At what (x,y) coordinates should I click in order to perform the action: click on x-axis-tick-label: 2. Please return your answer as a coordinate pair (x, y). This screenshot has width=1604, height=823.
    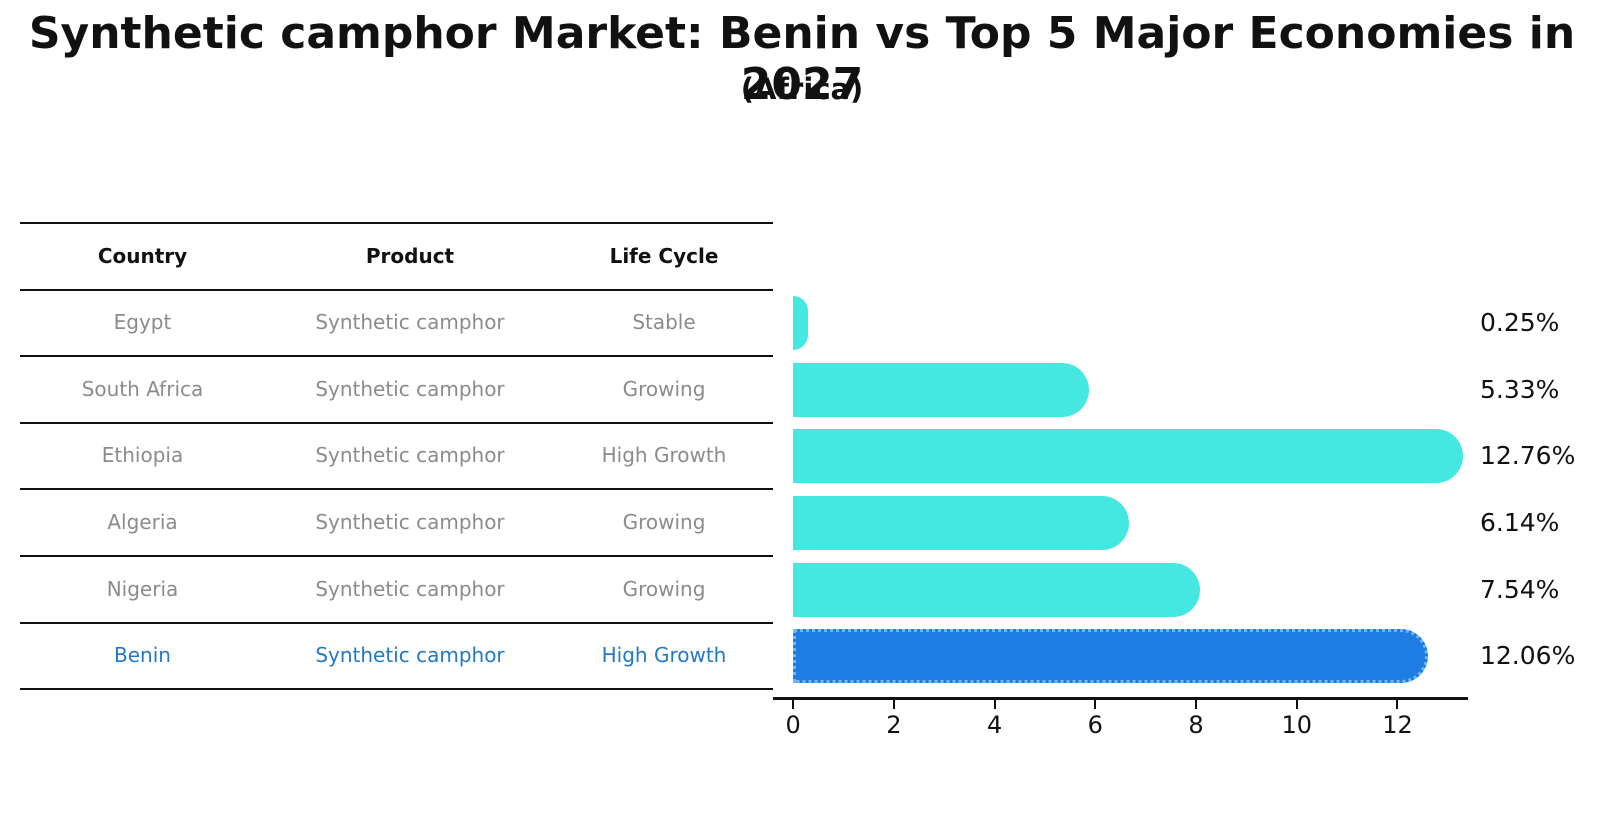
    Looking at the image, I should click on (894, 725).